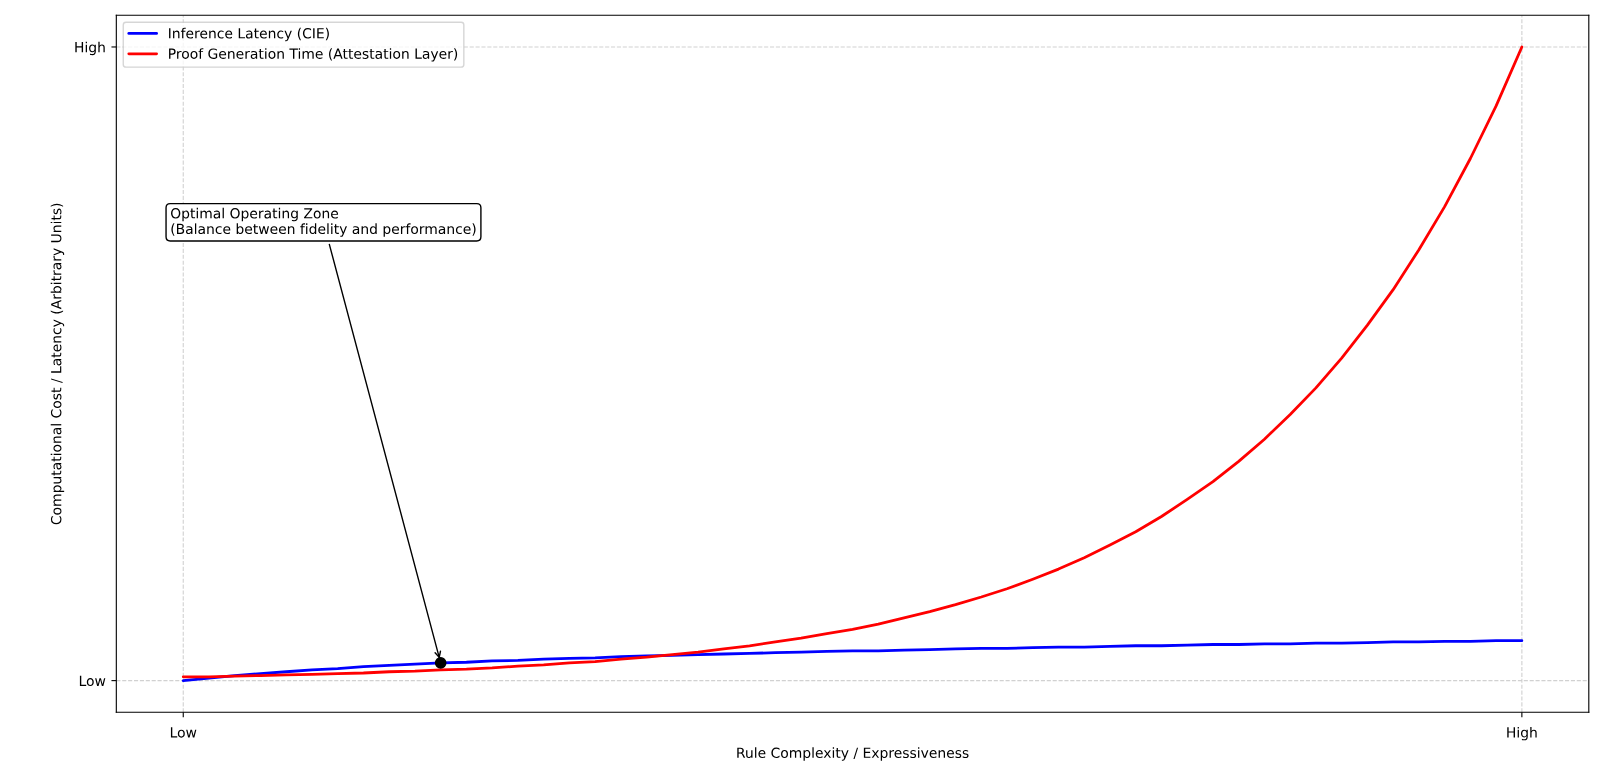 The width and height of the screenshot is (1600, 780). I want to click on legend-label: Inference Latency (CIE), so click(249, 34).